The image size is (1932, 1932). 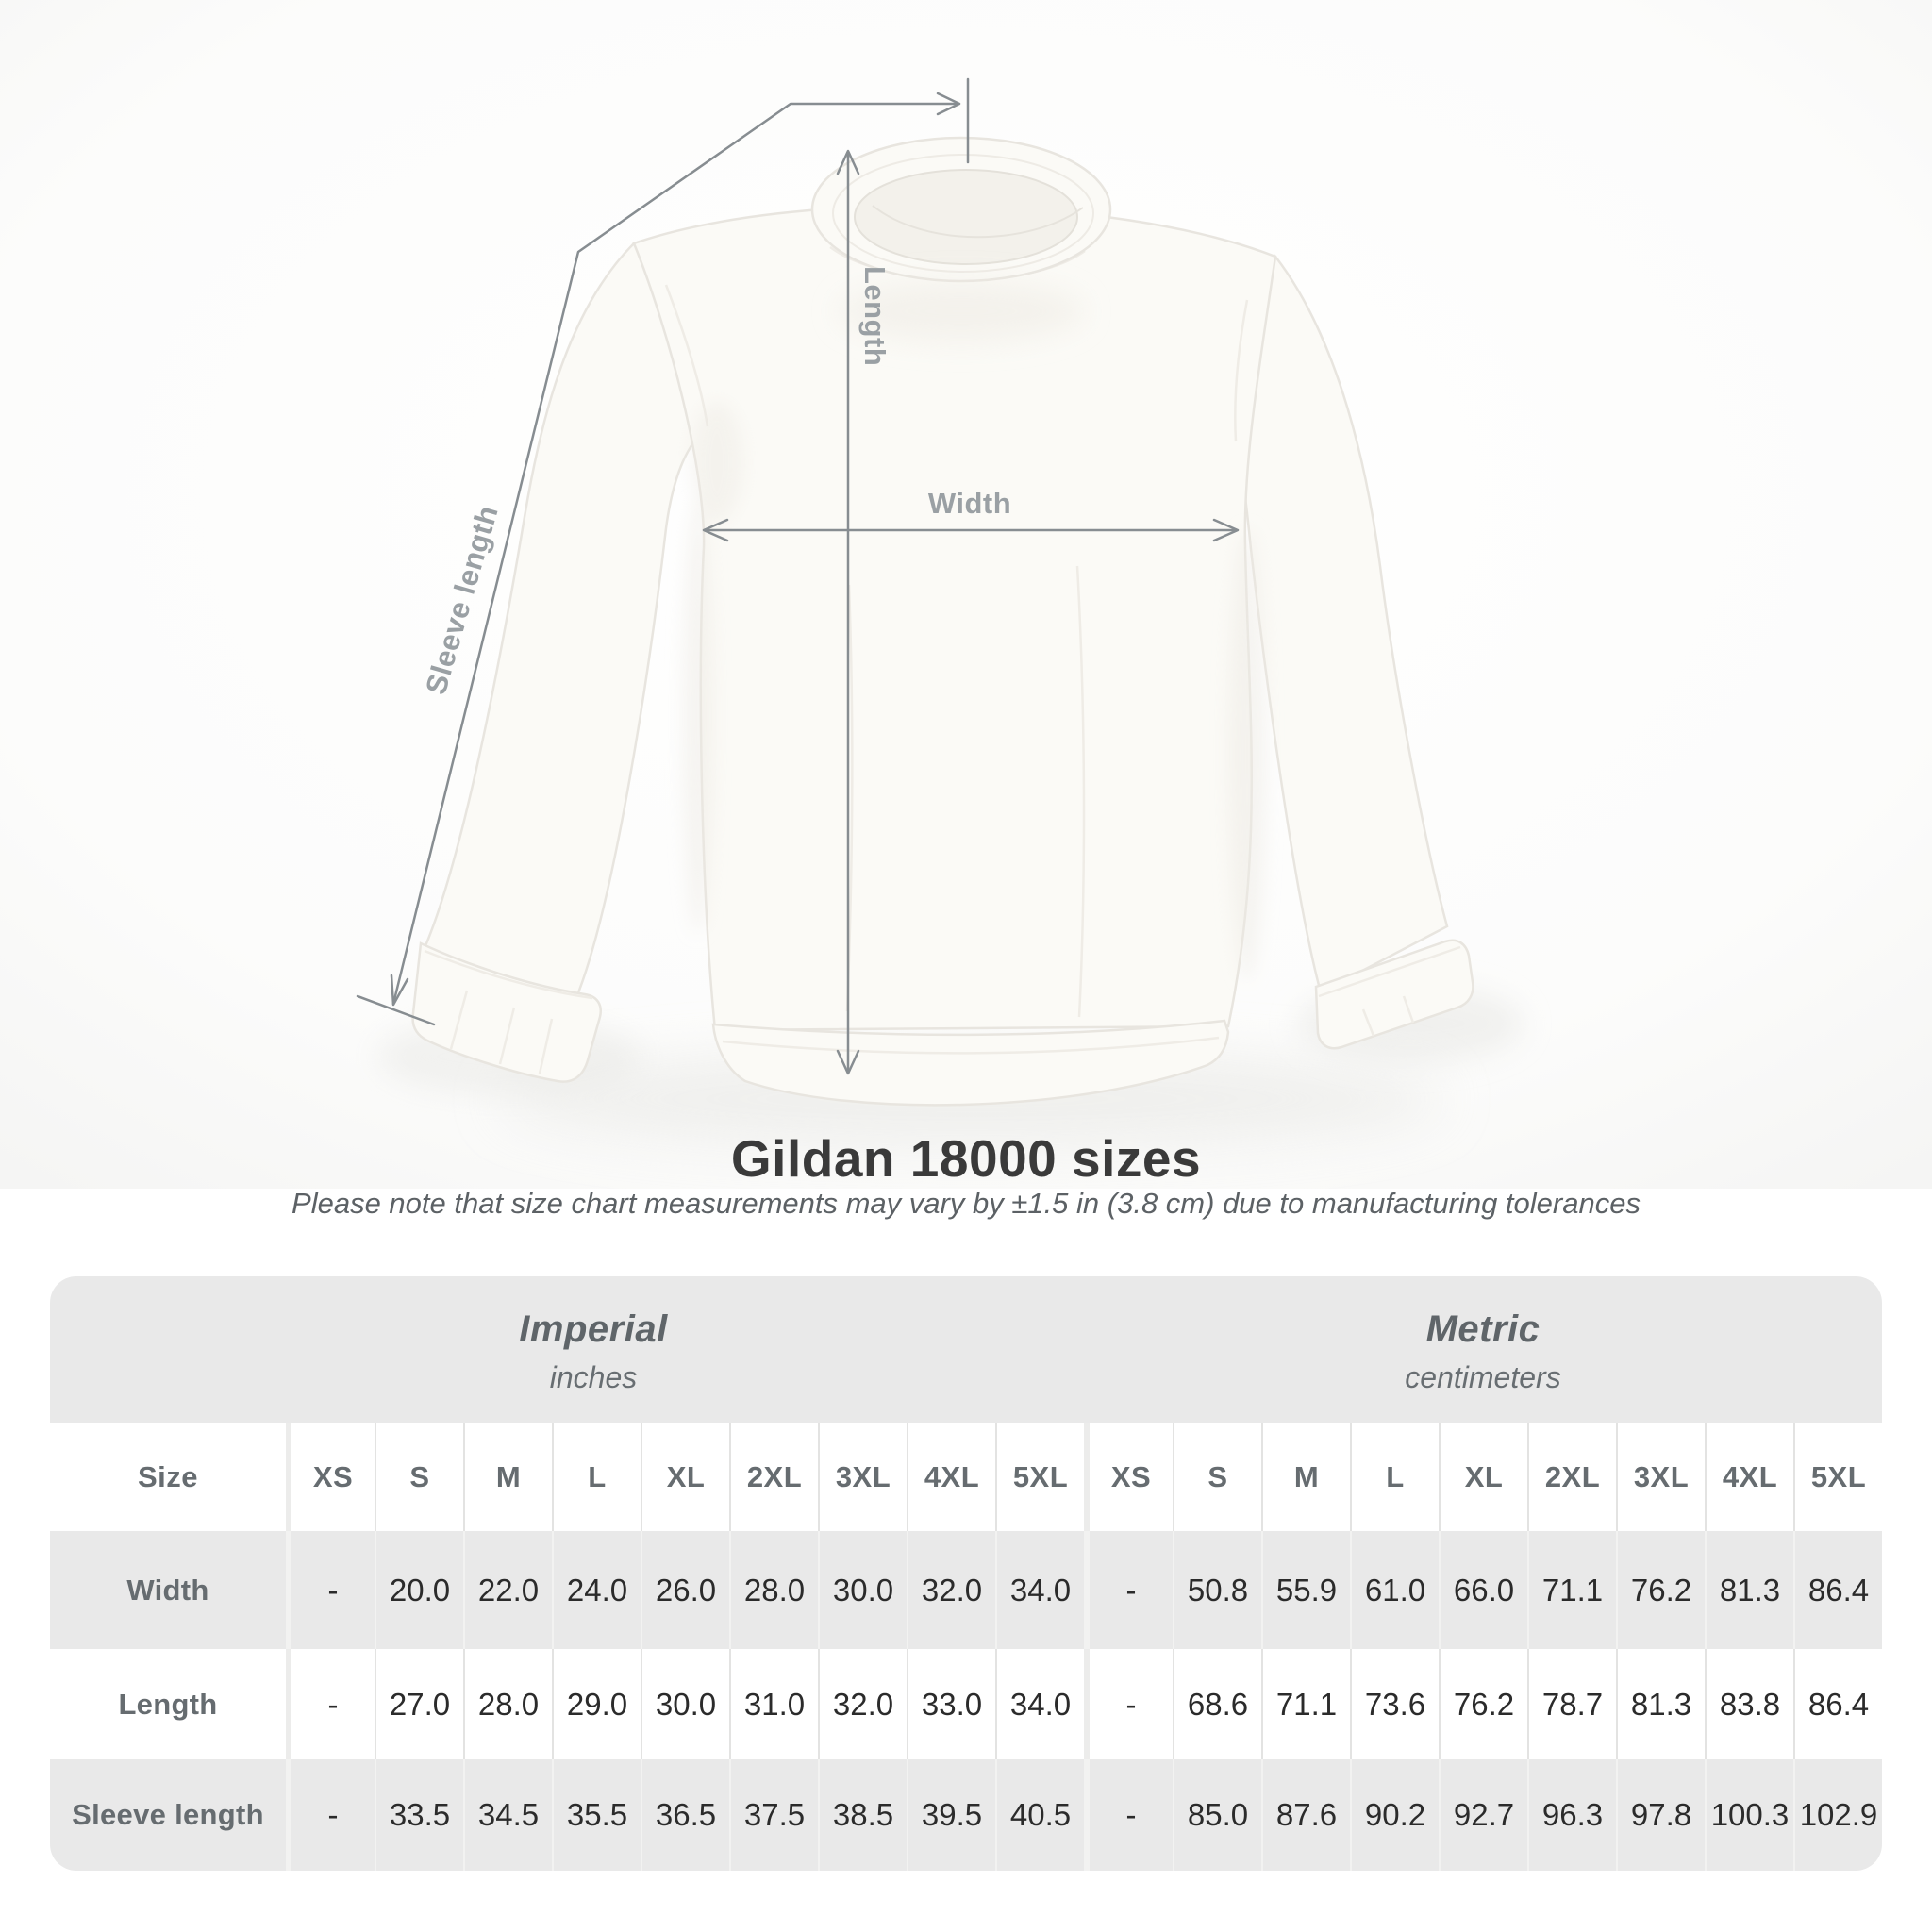 What do you see at coordinates (1660, 1477) in the screenshot?
I see `size-header-metric-3xl: 3XL` at bounding box center [1660, 1477].